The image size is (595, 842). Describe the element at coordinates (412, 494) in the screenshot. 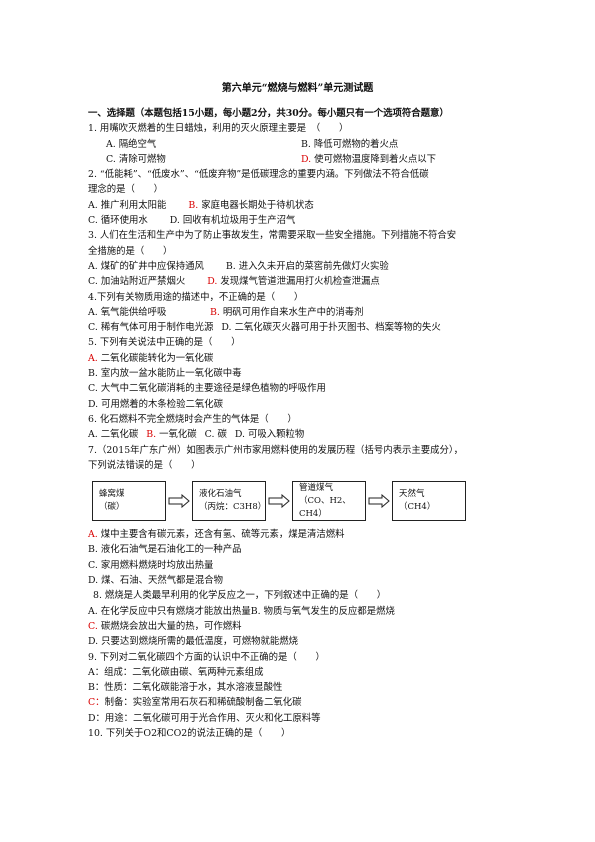

I see `text: 天然气` at that location.